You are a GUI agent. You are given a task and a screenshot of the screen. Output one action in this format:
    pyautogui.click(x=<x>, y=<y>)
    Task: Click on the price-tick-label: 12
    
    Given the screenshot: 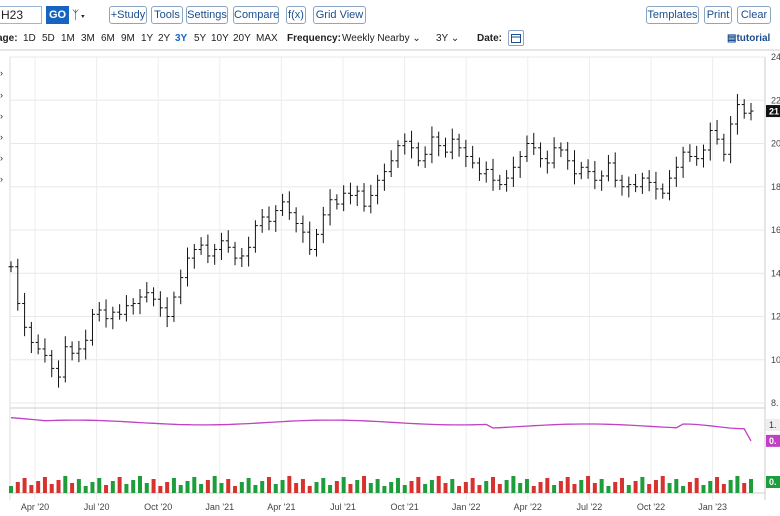 What is the action you would take?
    pyautogui.click(x=775, y=317)
    